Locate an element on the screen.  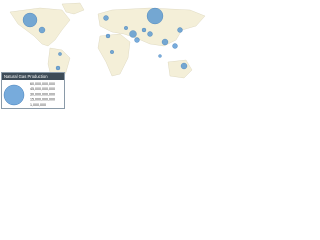
bubbles is located at coordinates (105, 39).